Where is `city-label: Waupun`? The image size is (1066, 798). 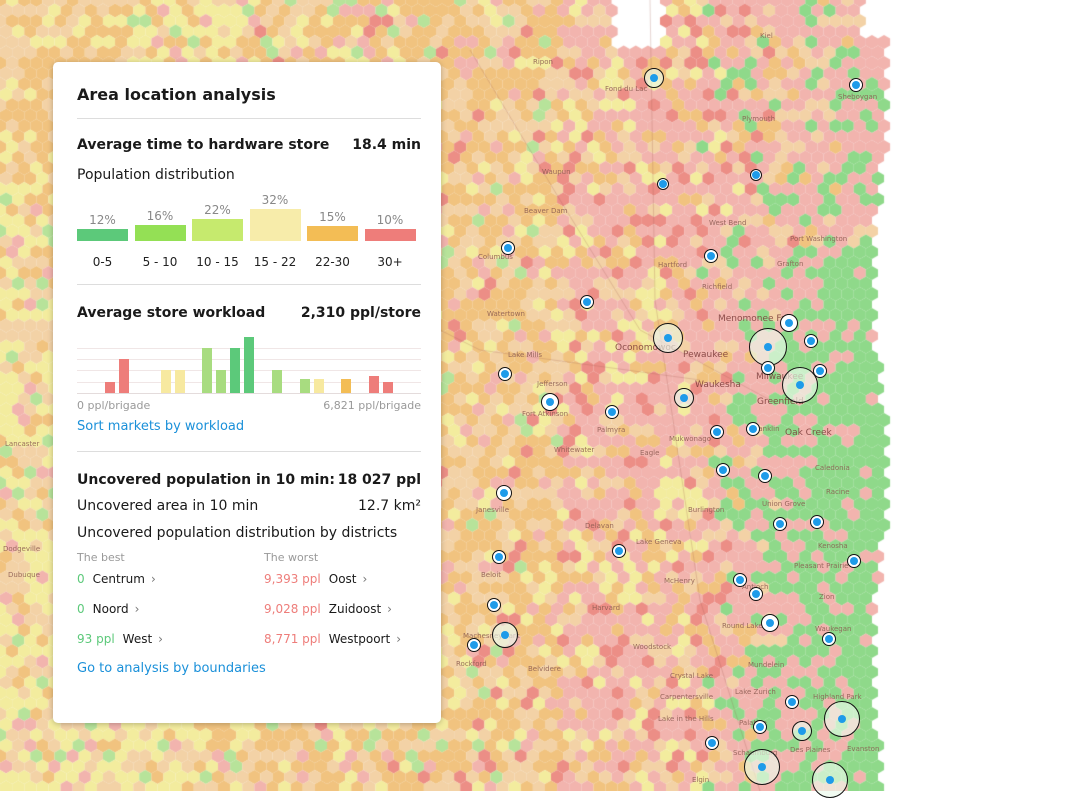 city-label: Waupun is located at coordinates (556, 172).